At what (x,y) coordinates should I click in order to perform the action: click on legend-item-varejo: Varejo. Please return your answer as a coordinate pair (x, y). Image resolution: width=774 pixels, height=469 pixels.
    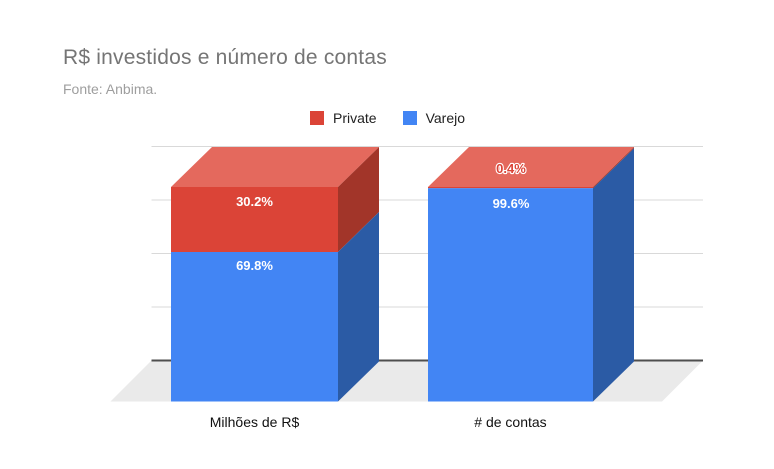
    Looking at the image, I should click on (434, 118).